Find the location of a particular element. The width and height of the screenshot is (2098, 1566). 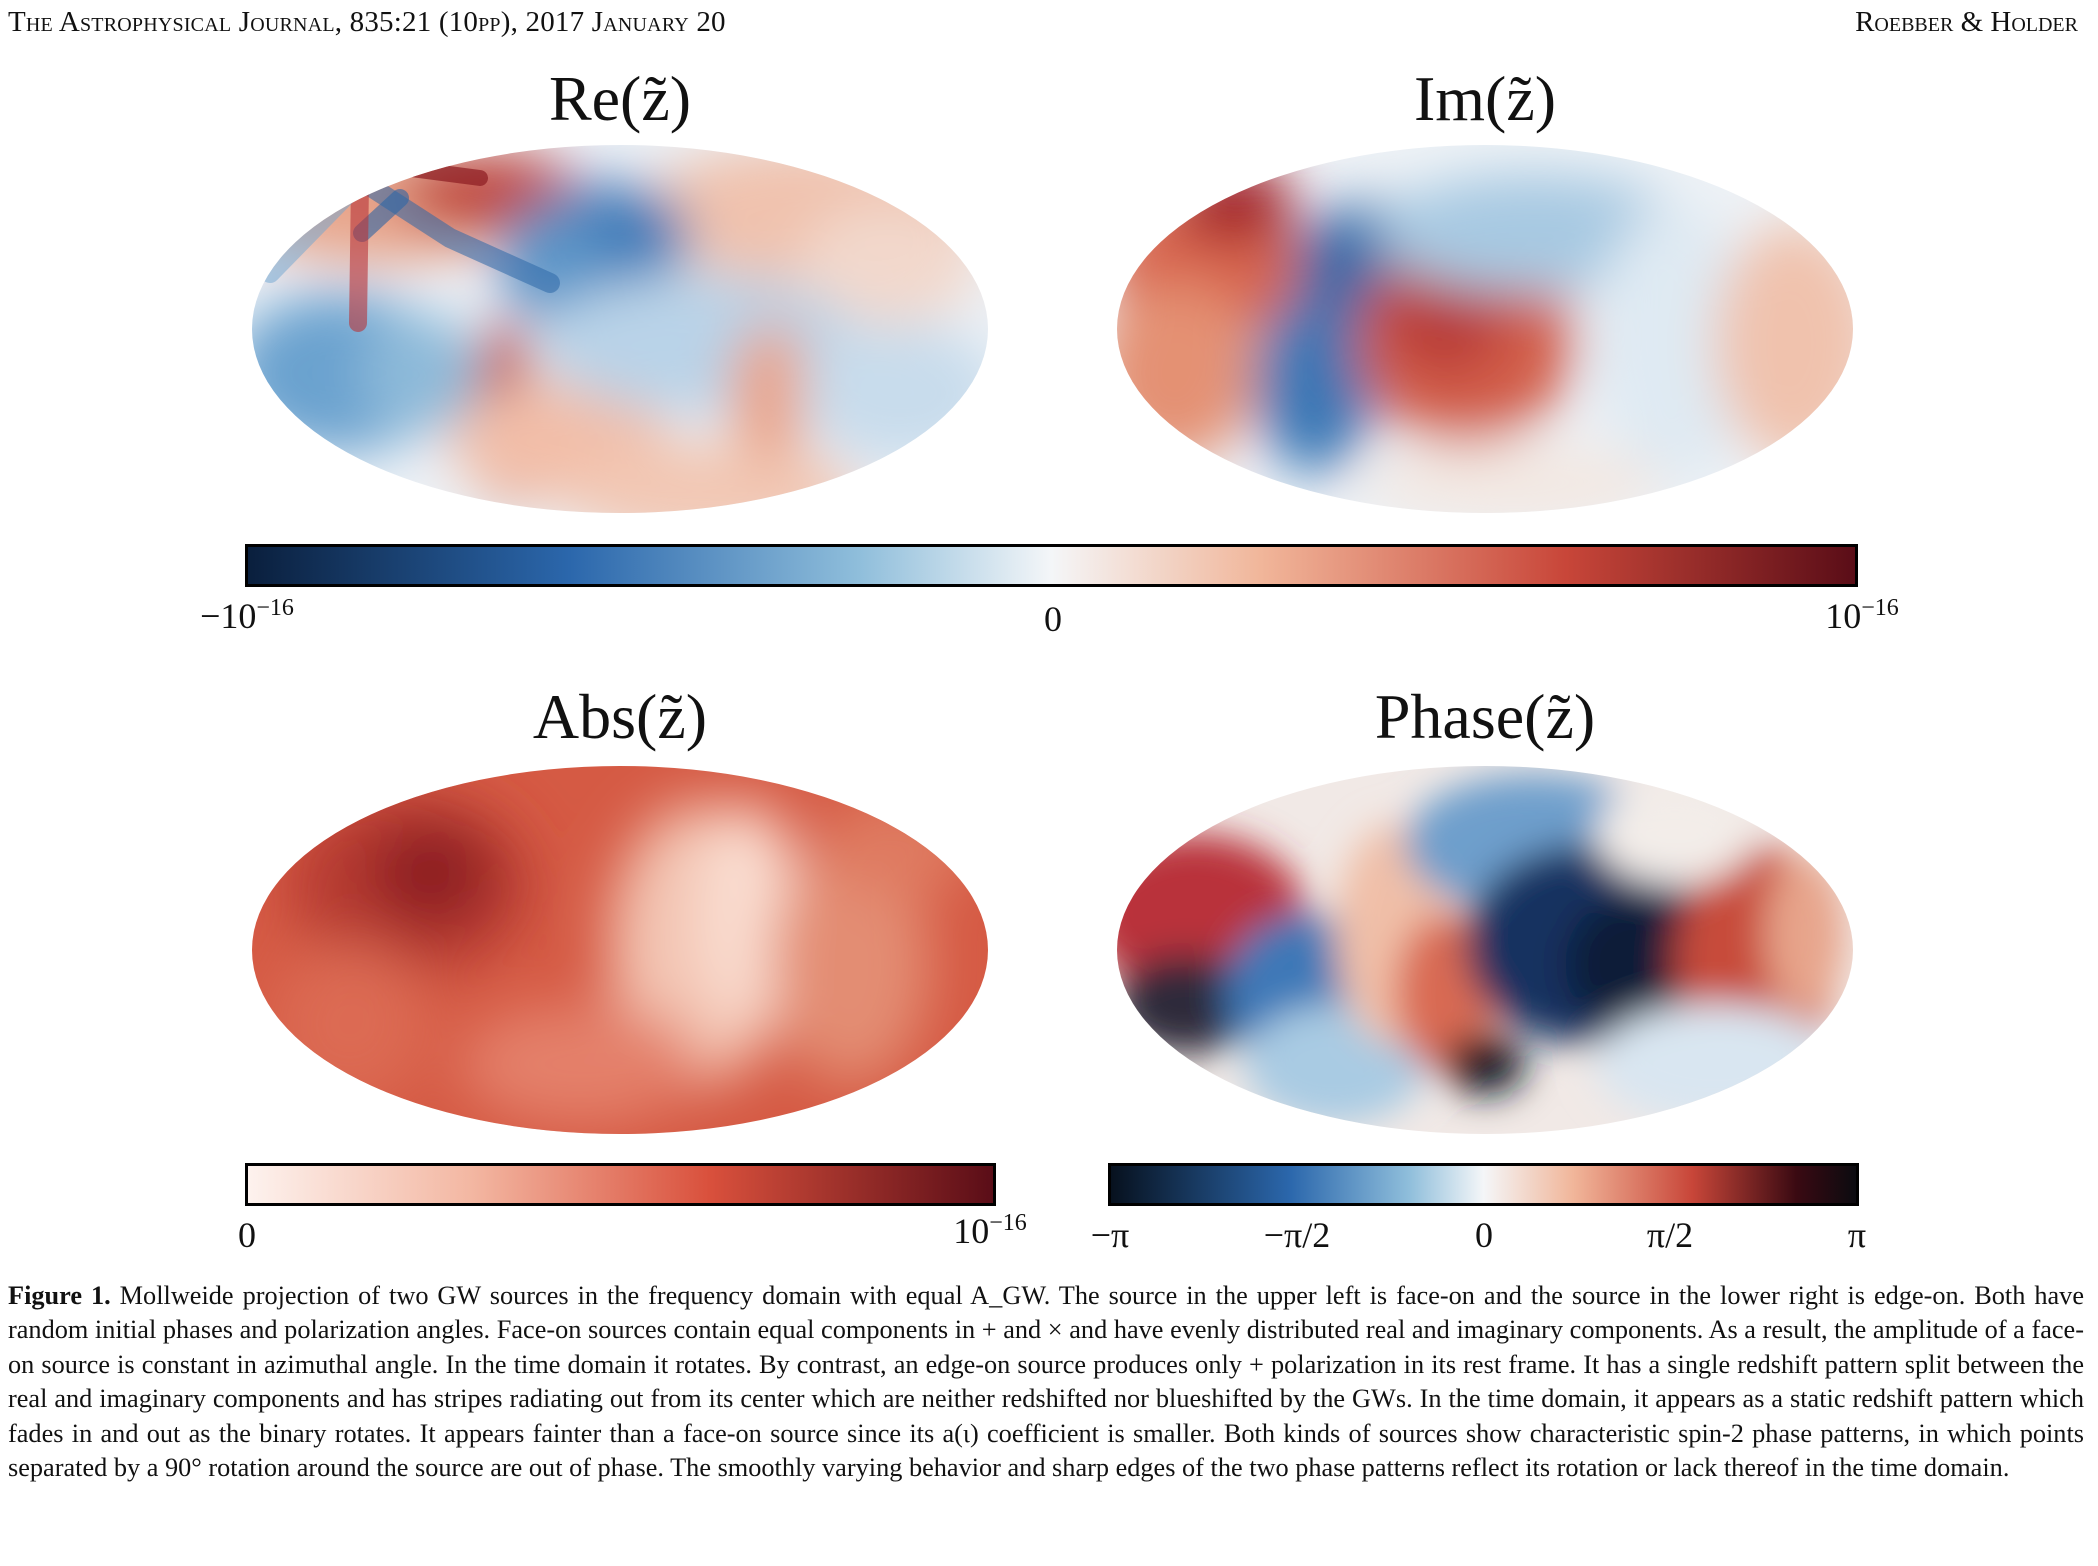

top-colorbar-mid-tick: 0 is located at coordinates (1053, 619).